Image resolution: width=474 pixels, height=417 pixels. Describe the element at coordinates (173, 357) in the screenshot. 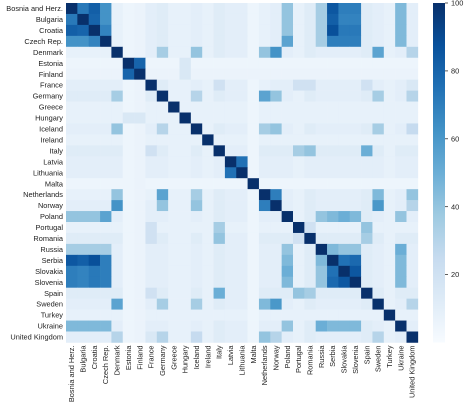

I see `x-tick-label: Greece` at that location.